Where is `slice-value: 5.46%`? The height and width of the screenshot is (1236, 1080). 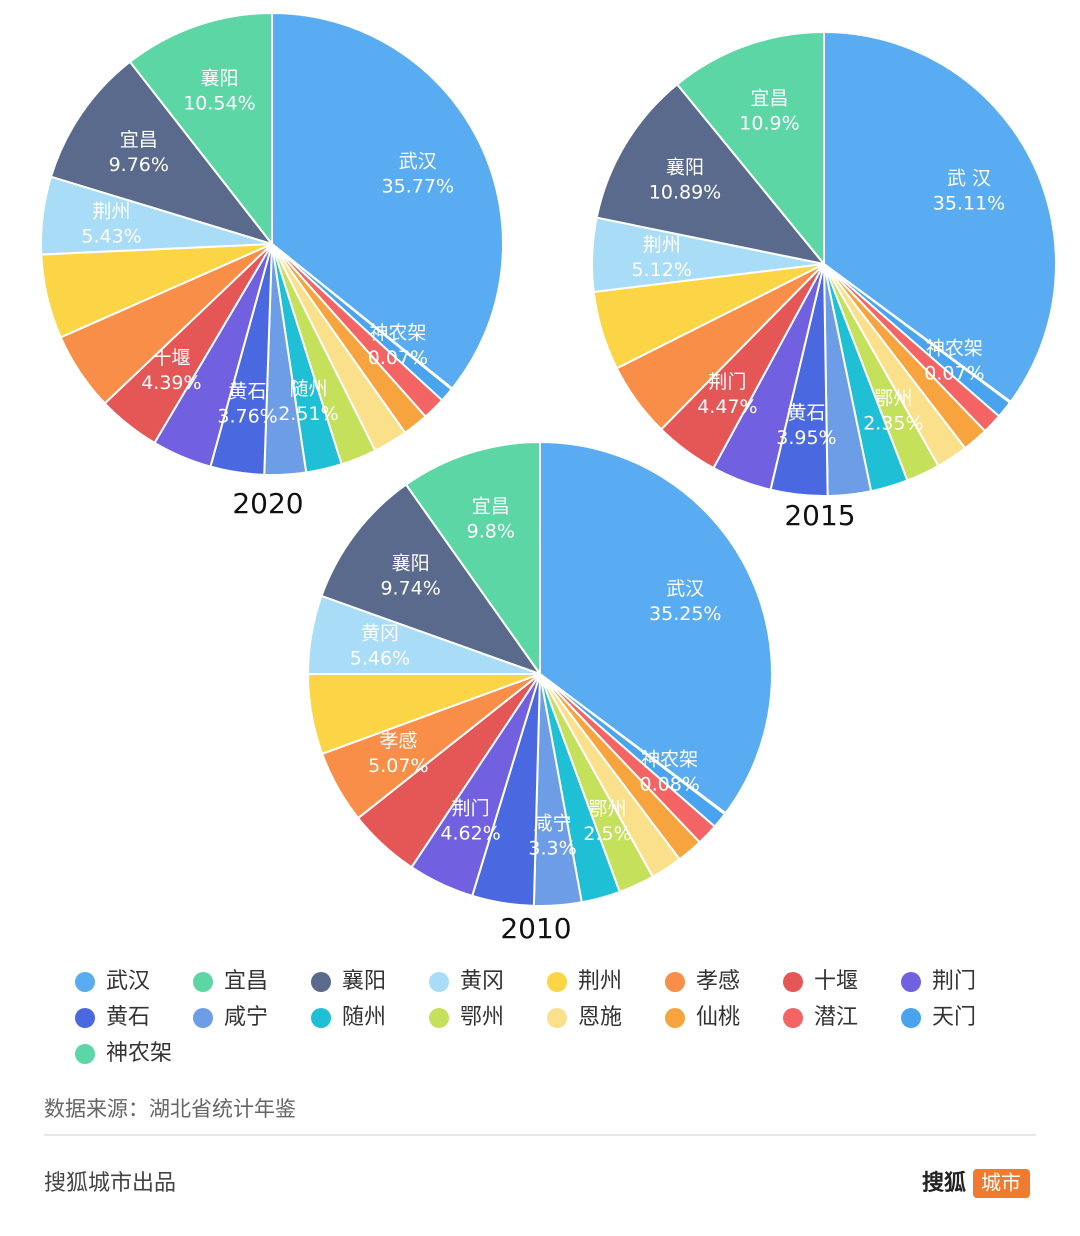 slice-value: 5.46% is located at coordinates (380, 659).